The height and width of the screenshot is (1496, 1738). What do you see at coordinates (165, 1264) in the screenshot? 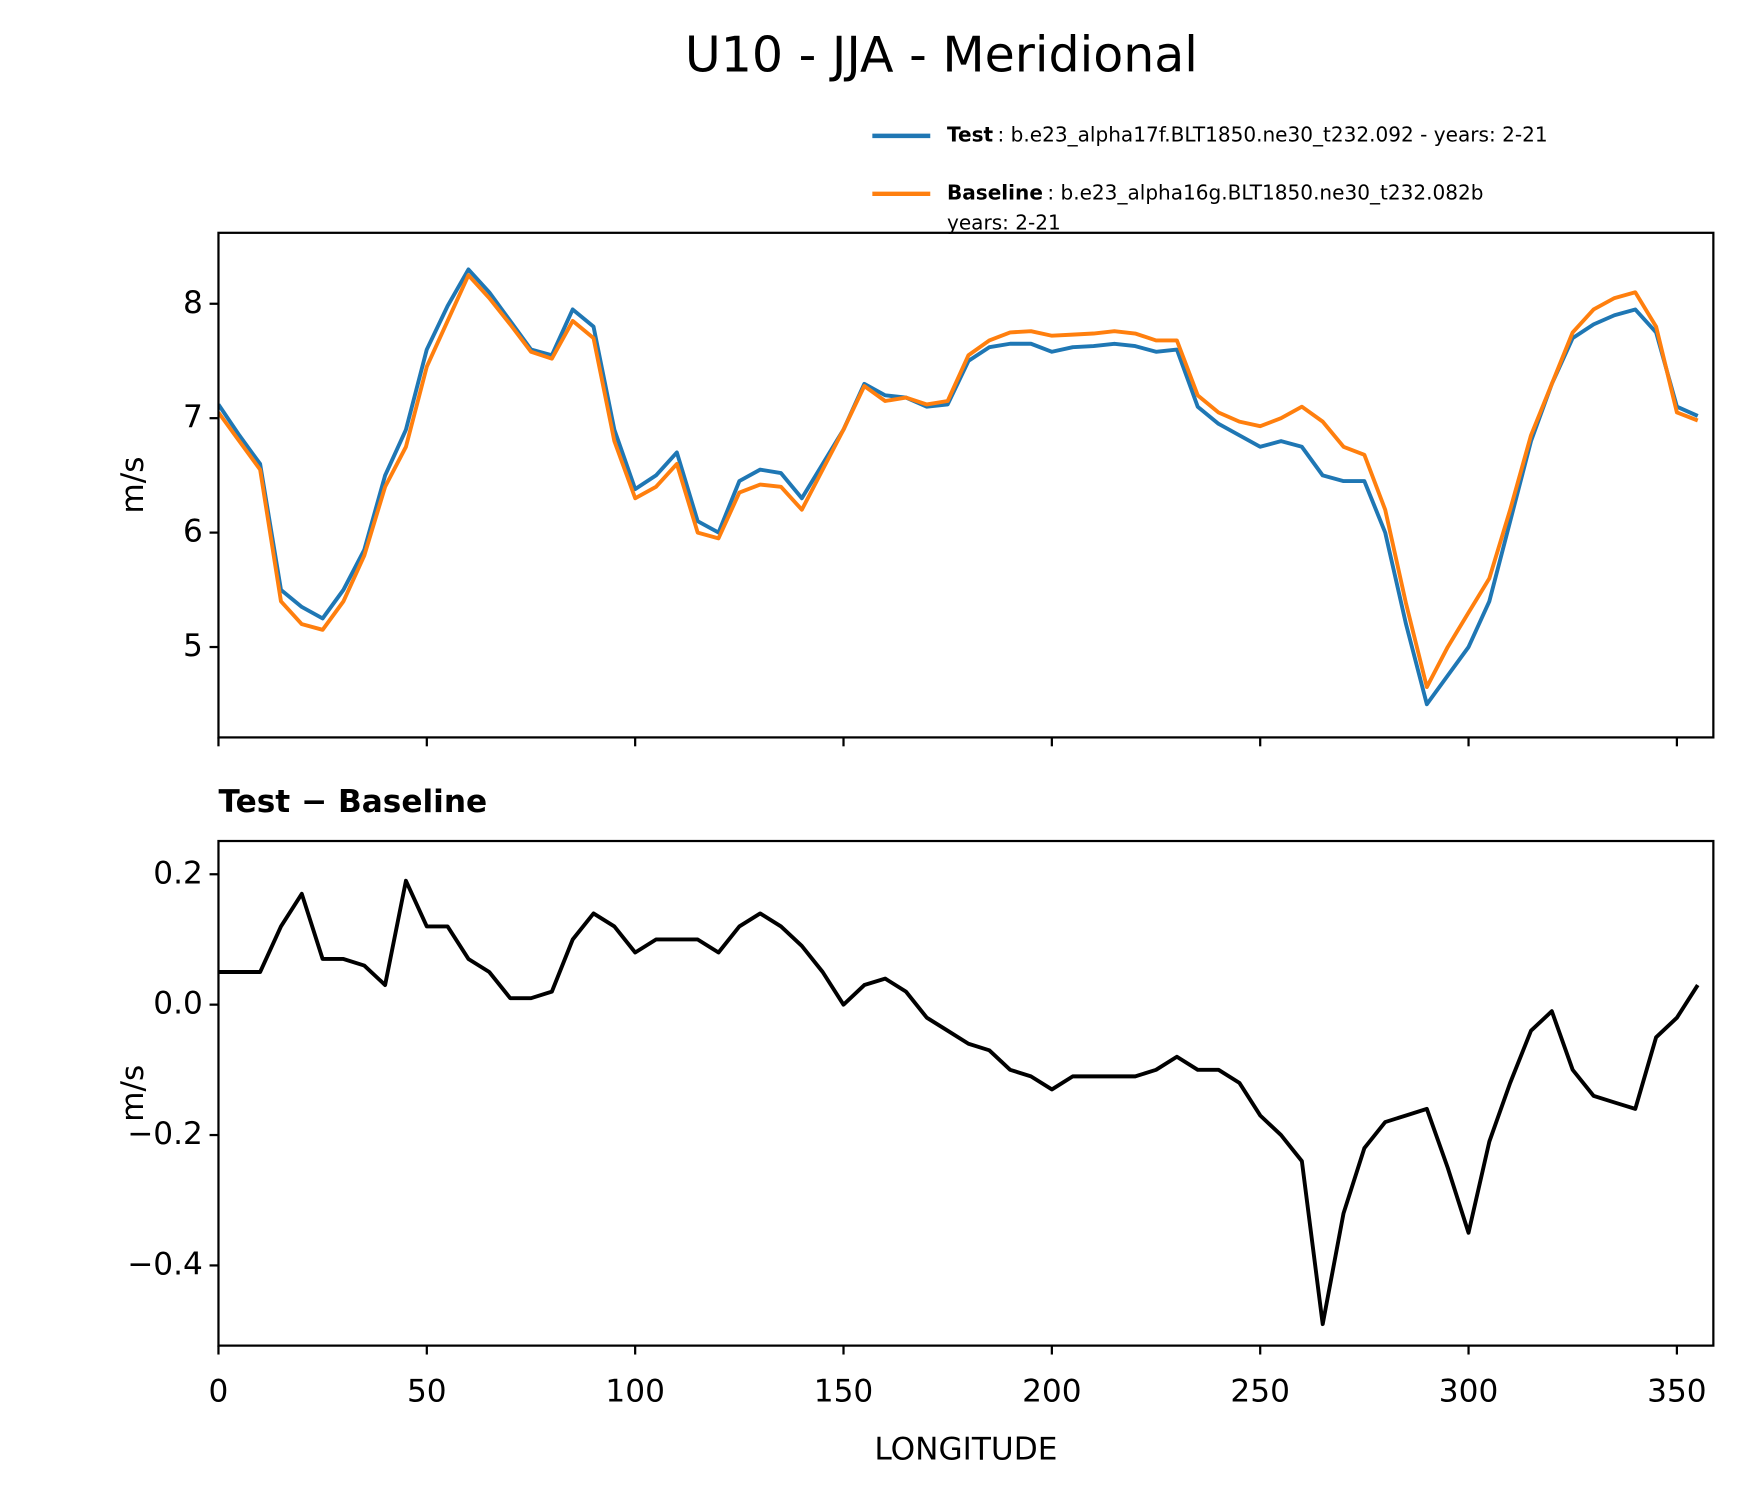
I see `y-tick-label: −0.4` at bounding box center [165, 1264].